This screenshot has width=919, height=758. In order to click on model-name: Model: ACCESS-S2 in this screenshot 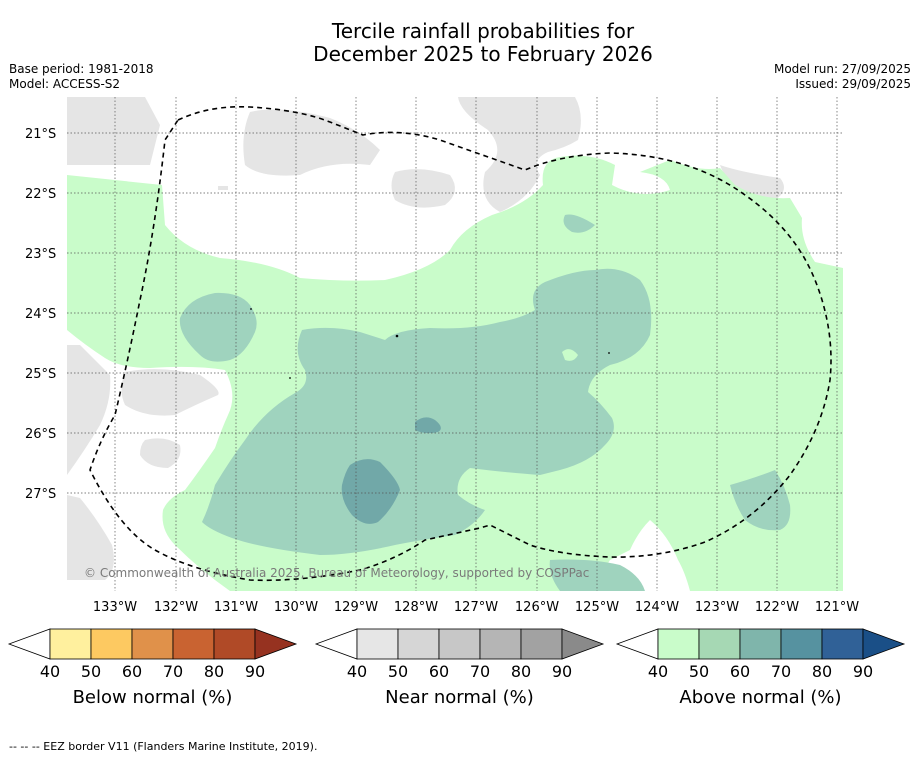, I will do `click(65, 84)`.